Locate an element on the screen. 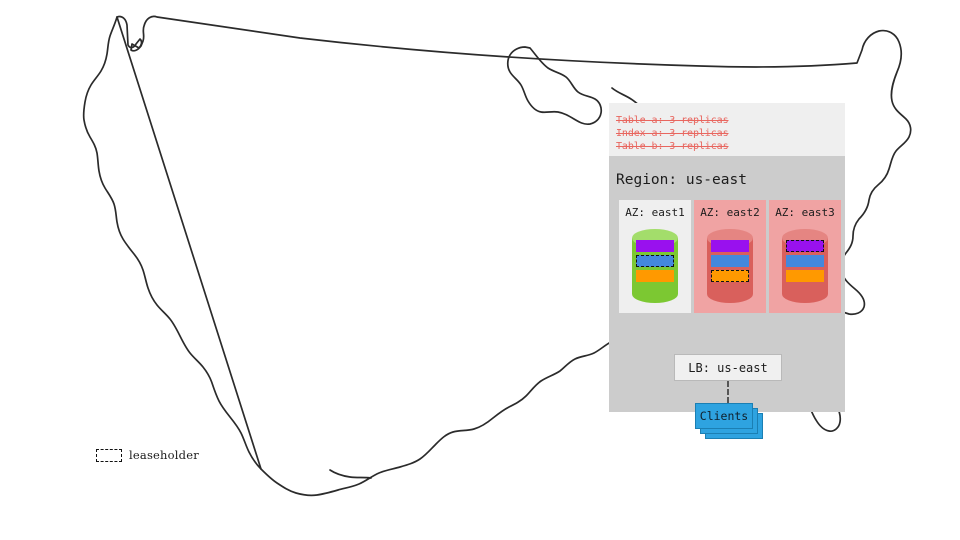 This screenshot has width=960, height=540. load-balancer-box: LB: us-east is located at coordinates (728, 367).